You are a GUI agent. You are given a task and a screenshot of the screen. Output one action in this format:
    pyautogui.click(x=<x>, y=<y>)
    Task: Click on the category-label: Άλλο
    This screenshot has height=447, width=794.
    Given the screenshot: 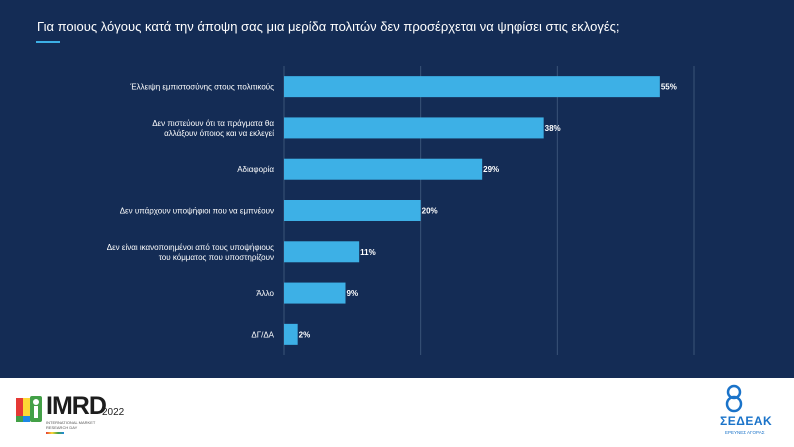 What is the action you would take?
    pyautogui.click(x=265, y=293)
    